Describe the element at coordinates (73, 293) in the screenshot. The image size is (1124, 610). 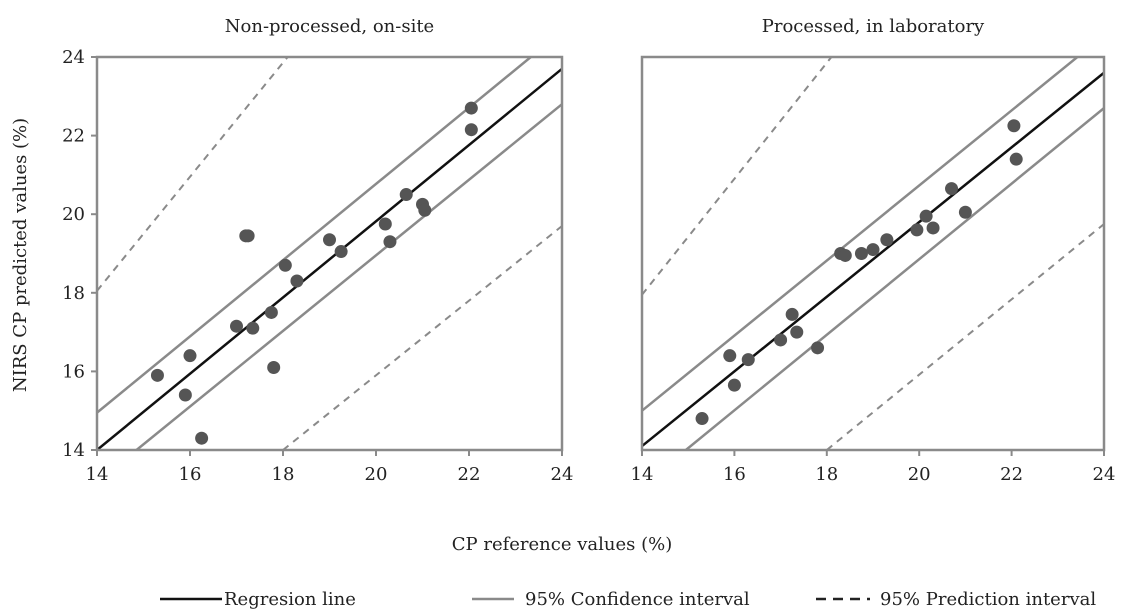
I see `y-tick-label: 18` at that location.